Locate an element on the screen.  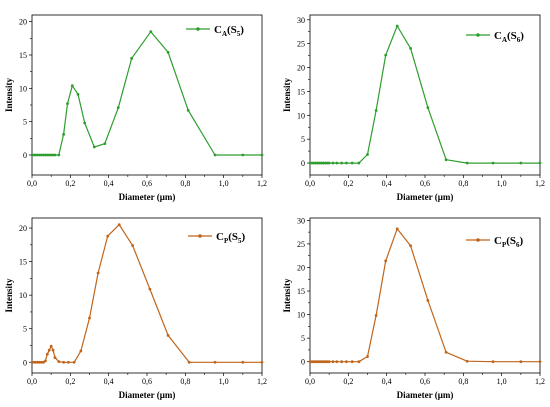
y-tick-label: 30 is located at coordinates (301, 20).